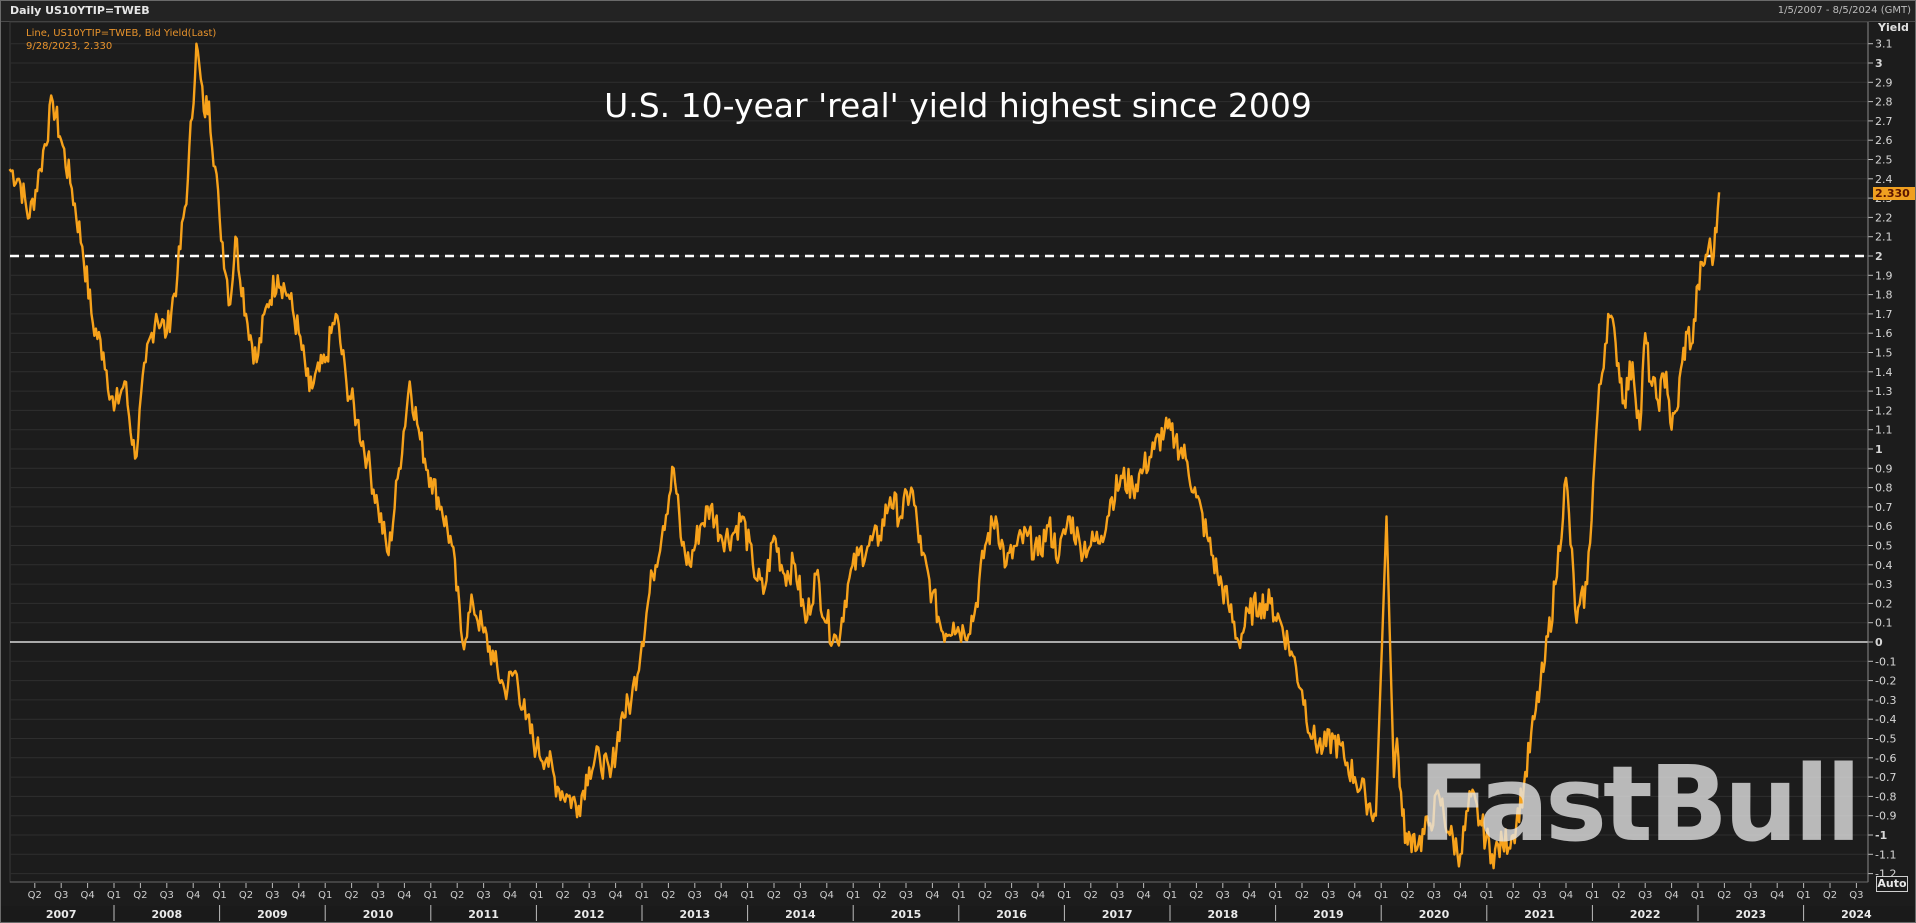  I want to click on svg-text: 2011, so click(483, 914).